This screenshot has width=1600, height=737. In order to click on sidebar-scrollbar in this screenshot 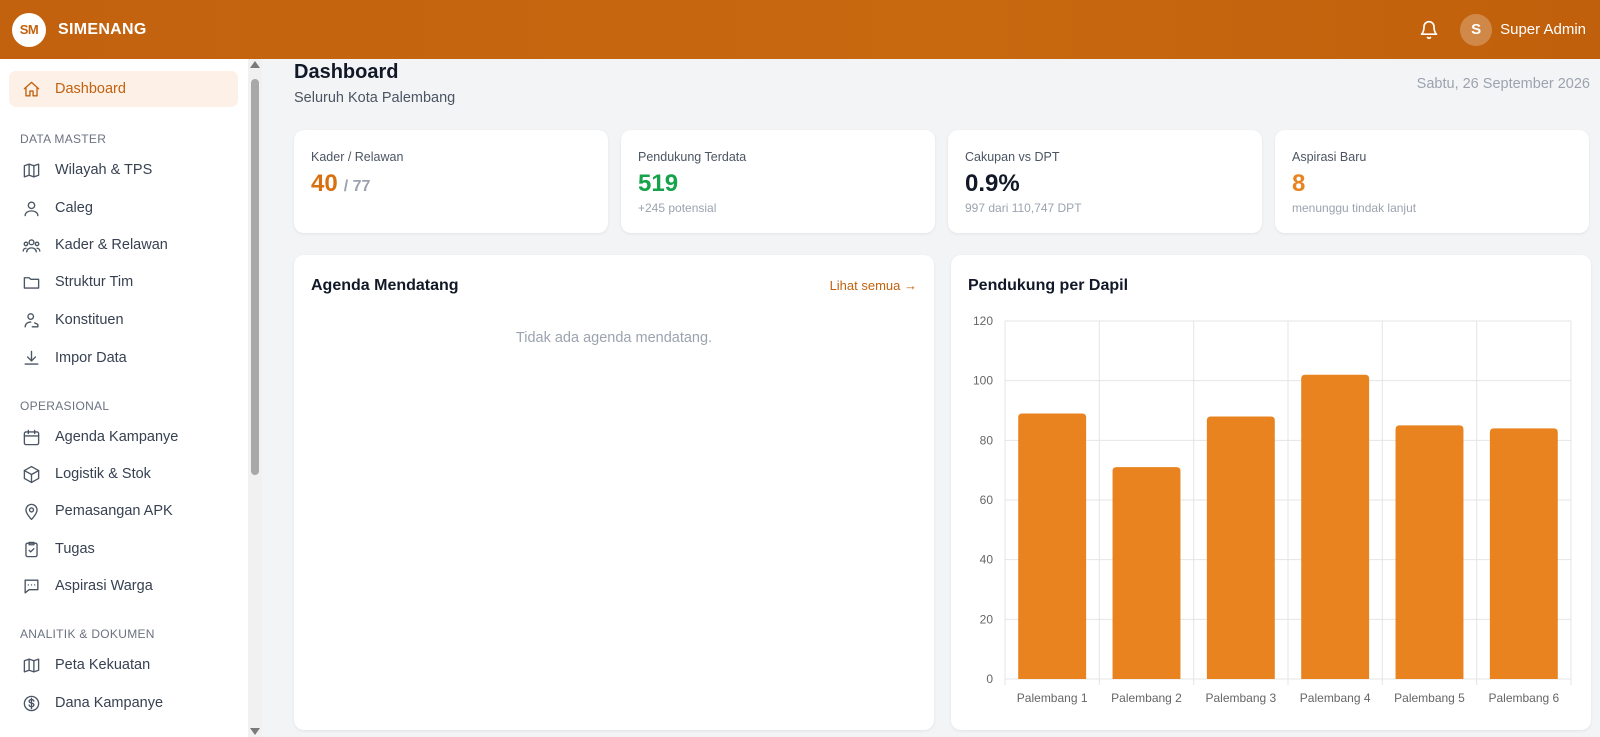, I will do `click(255, 398)`.